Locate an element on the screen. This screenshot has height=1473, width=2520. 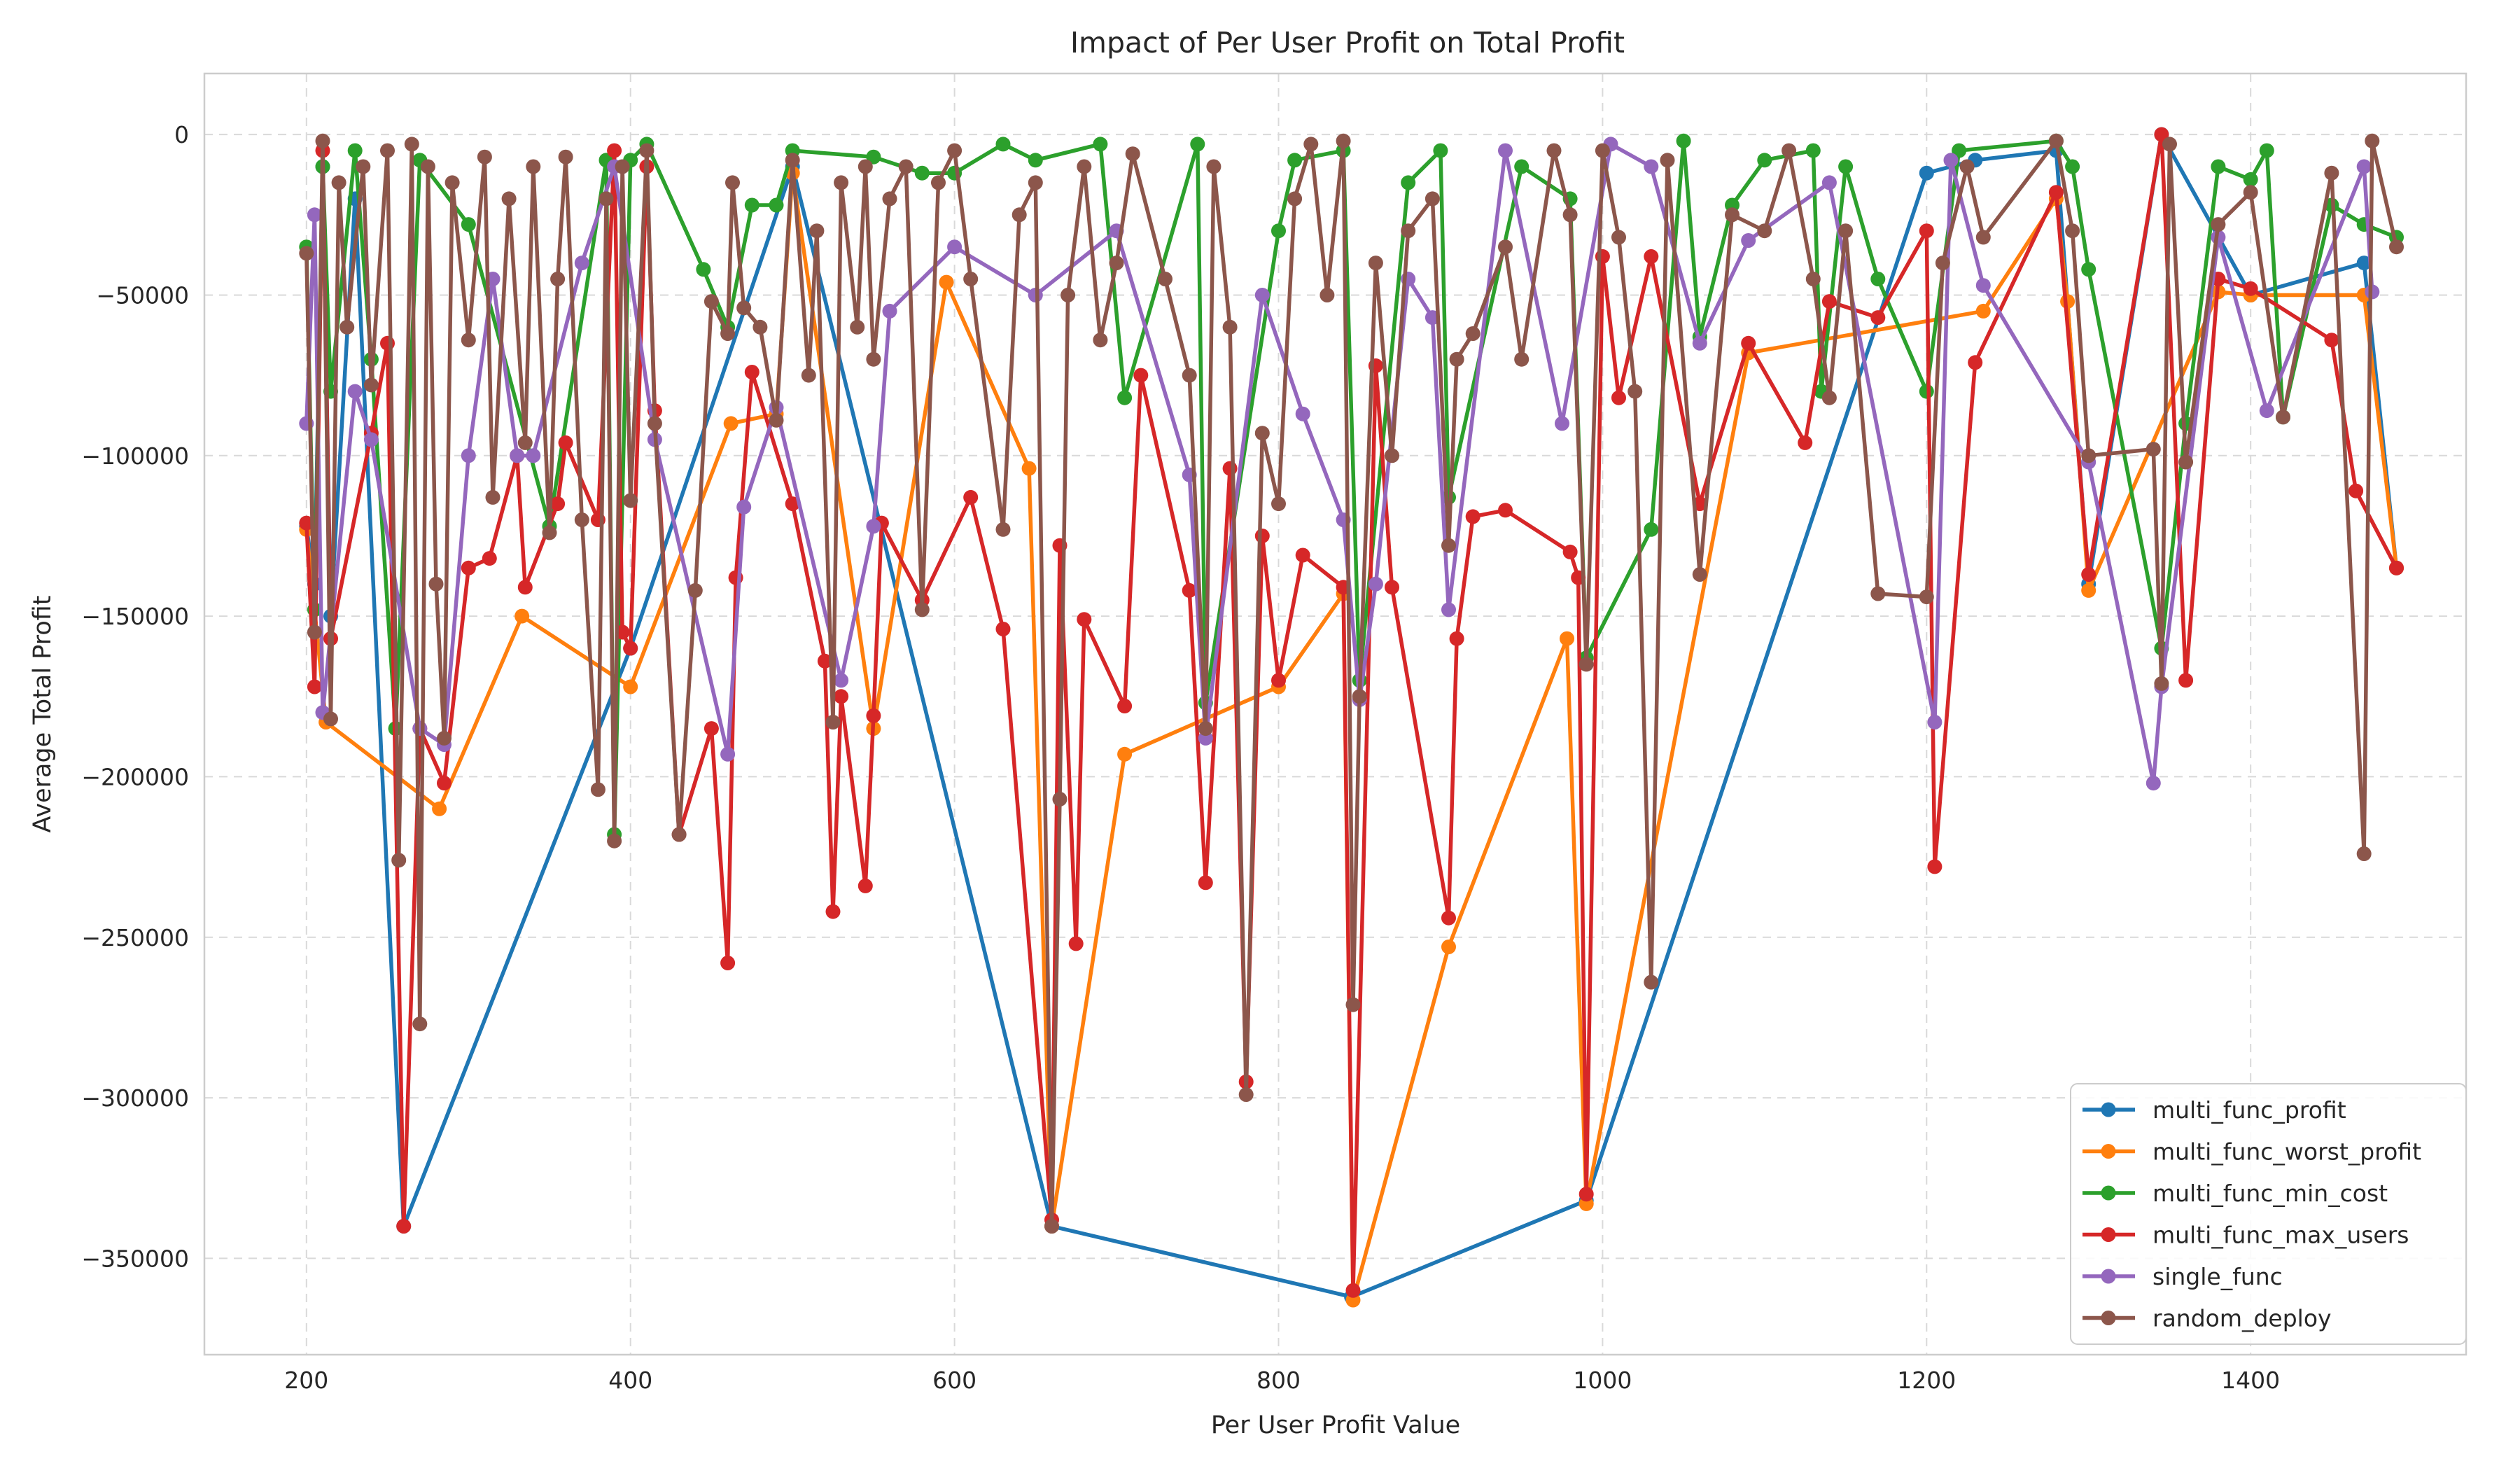
x-tick-label: 1200 is located at coordinates (1926, 1380).